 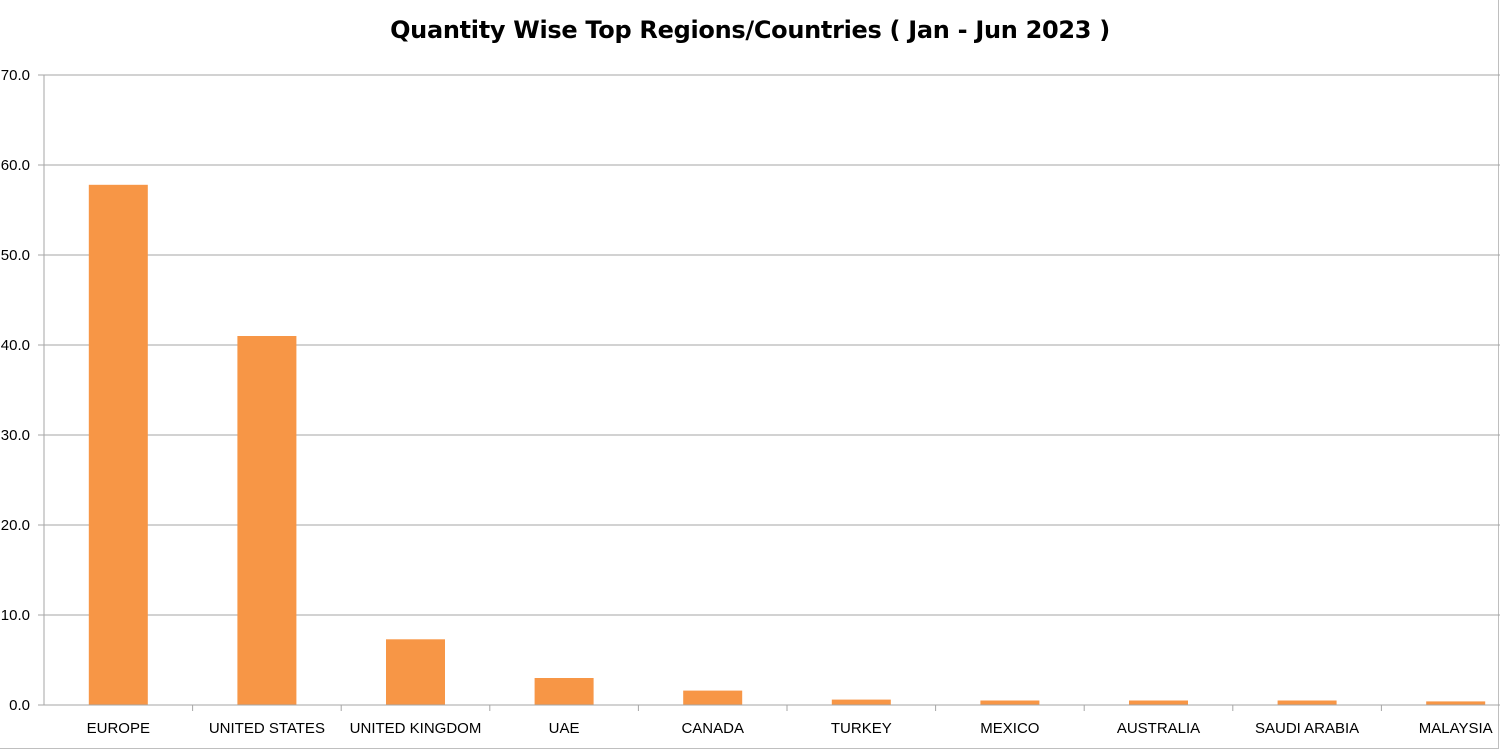 What do you see at coordinates (15, 75) in the screenshot?
I see `y-tick-label: 70.0` at bounding box center [15, 75].